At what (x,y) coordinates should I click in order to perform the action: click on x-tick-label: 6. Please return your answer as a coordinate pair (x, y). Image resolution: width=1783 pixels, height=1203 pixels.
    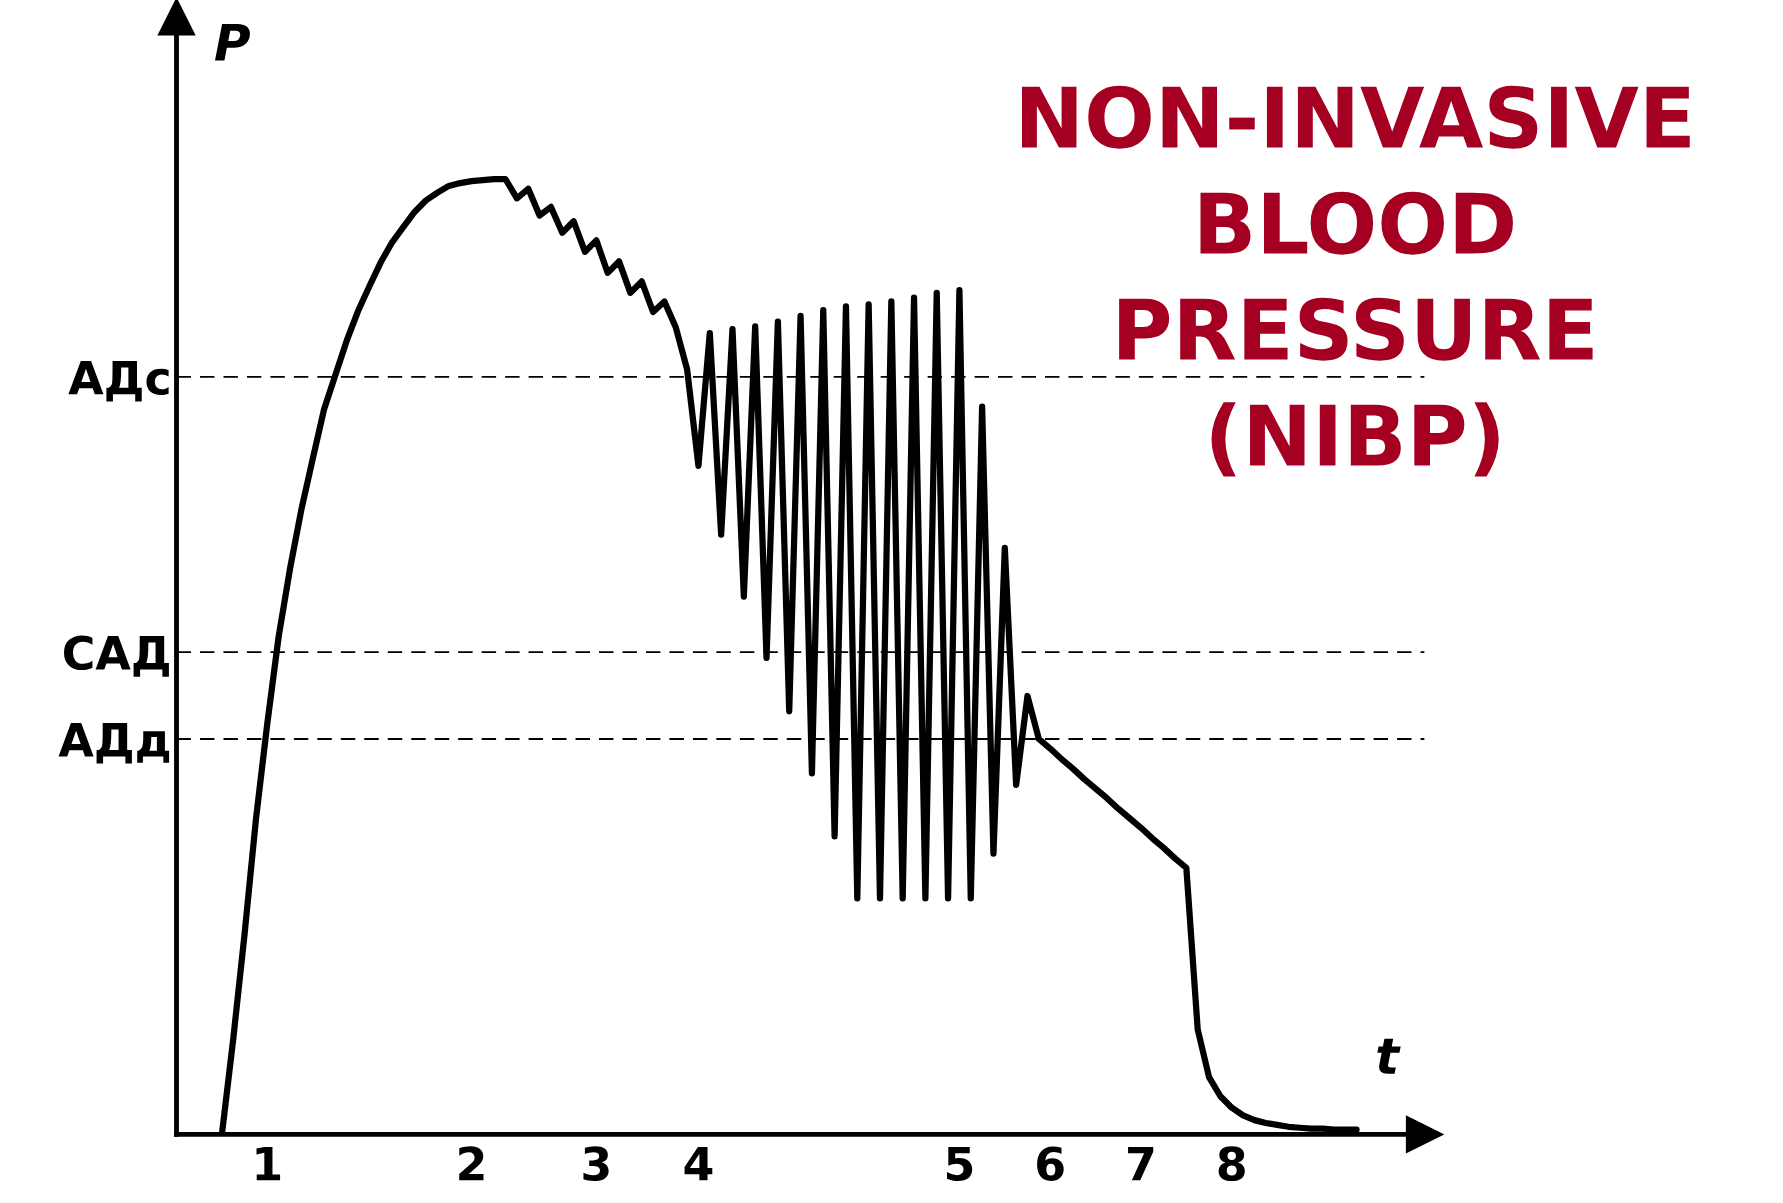
    Looking at the image, I should click on (1050, 1164).